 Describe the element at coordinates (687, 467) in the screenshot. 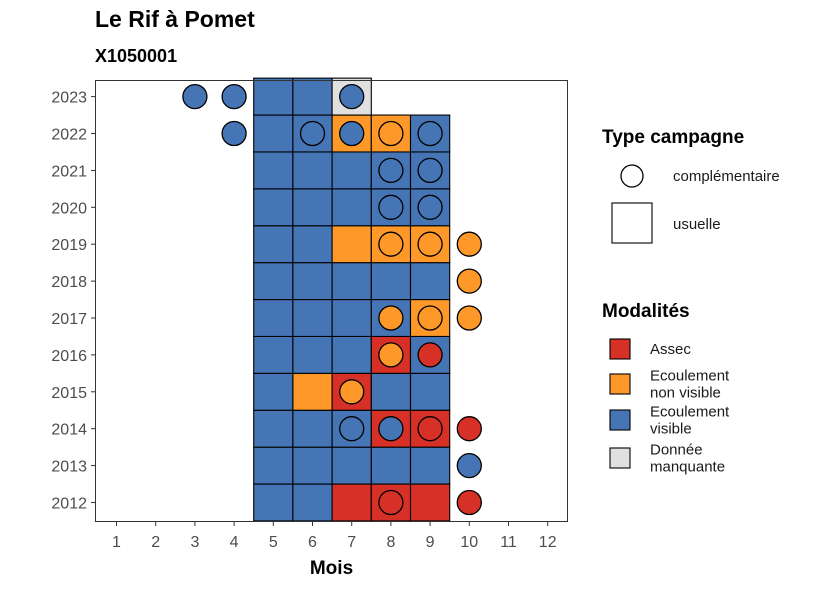

I see `legend-label-modalite: manquante` at that location.